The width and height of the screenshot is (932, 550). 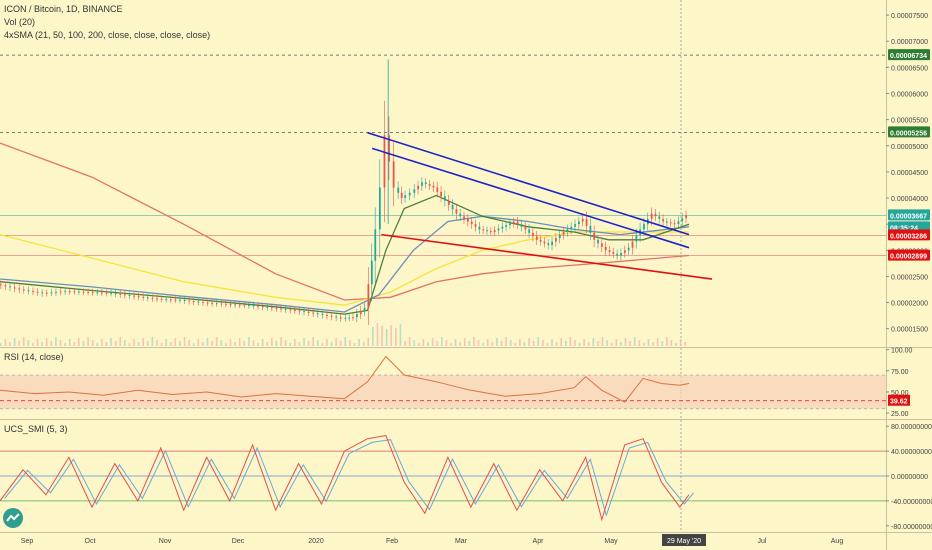 I want to click on time-axis-label: Jul, so click(x=762, y=541).